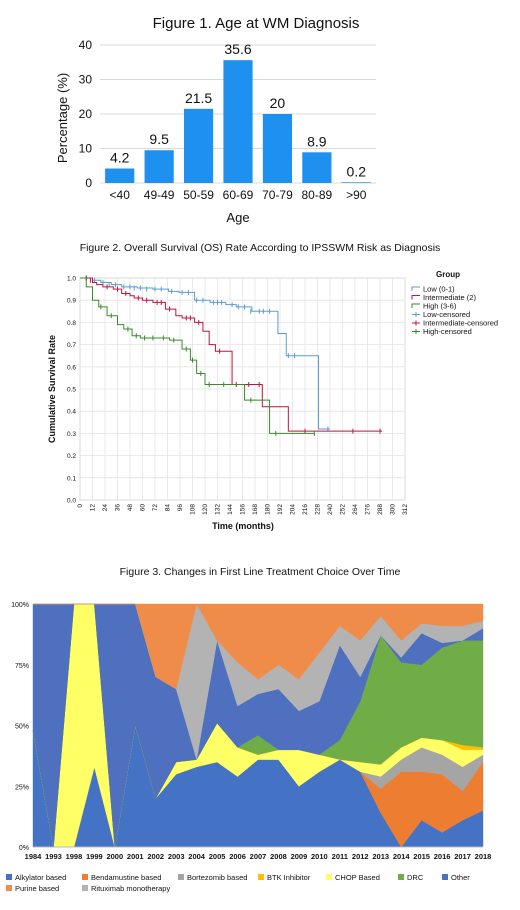  What do you see at coordinates (159, 195) in the screenshot?
I see `figure-1-x-tick-label: 49-49` at bounding box center [159, 195].